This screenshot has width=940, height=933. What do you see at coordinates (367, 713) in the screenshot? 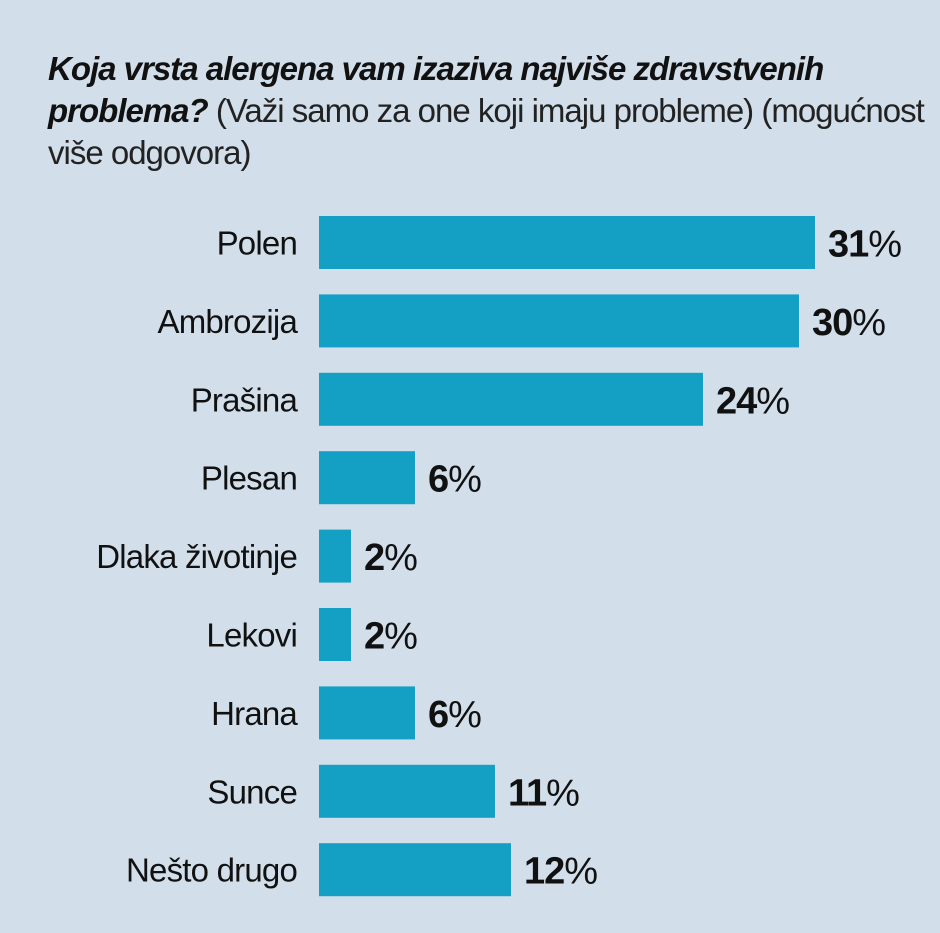
I see `bar-hrana` at bounding box center [367, 713].